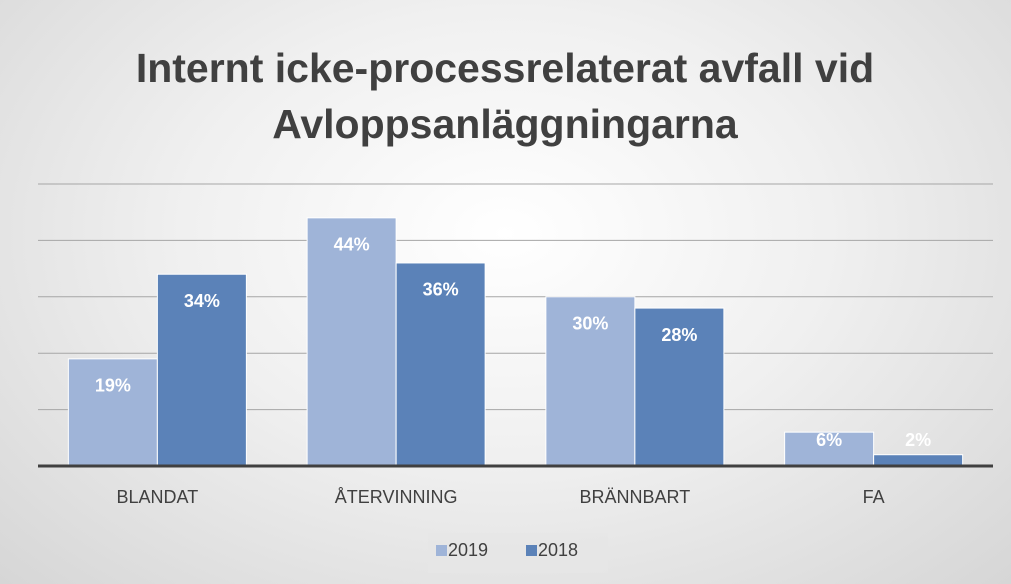 This screenshot has width=1011, height=584. What do you see at coordinates (441, 290) in the screenshot?
I see `data-label: 36%` at bounding box center [441, 290].